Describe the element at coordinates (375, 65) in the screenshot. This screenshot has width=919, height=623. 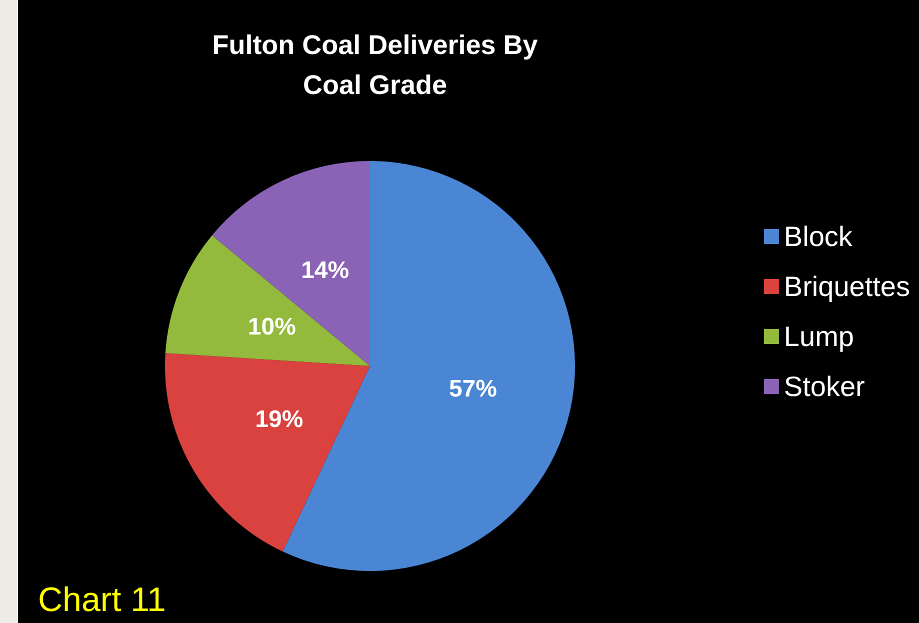
I see `chart-title: Fulton Coal Deliveries By Coal Grade` at that location.